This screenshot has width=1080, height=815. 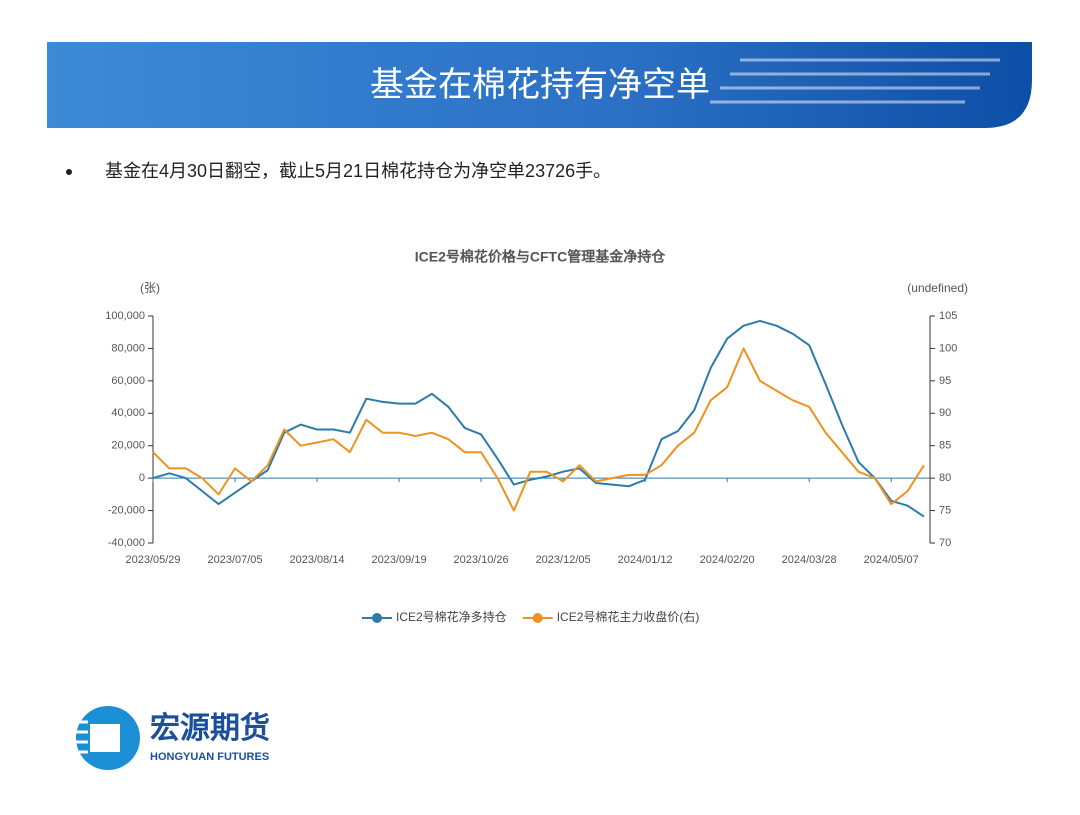 What do you see at coordinates (142, 478) in the screenshot?
I see `y-tick-label: 0` at bounding box center [142, 478].